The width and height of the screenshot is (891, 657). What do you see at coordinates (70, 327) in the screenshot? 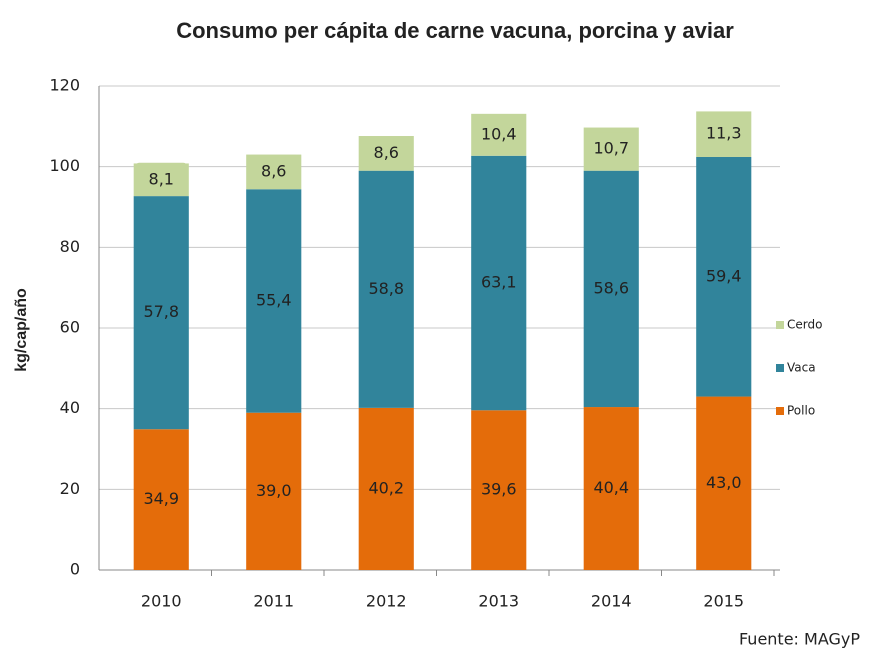
I see `y-tick-label: 60` at bounding box center [70, 327].